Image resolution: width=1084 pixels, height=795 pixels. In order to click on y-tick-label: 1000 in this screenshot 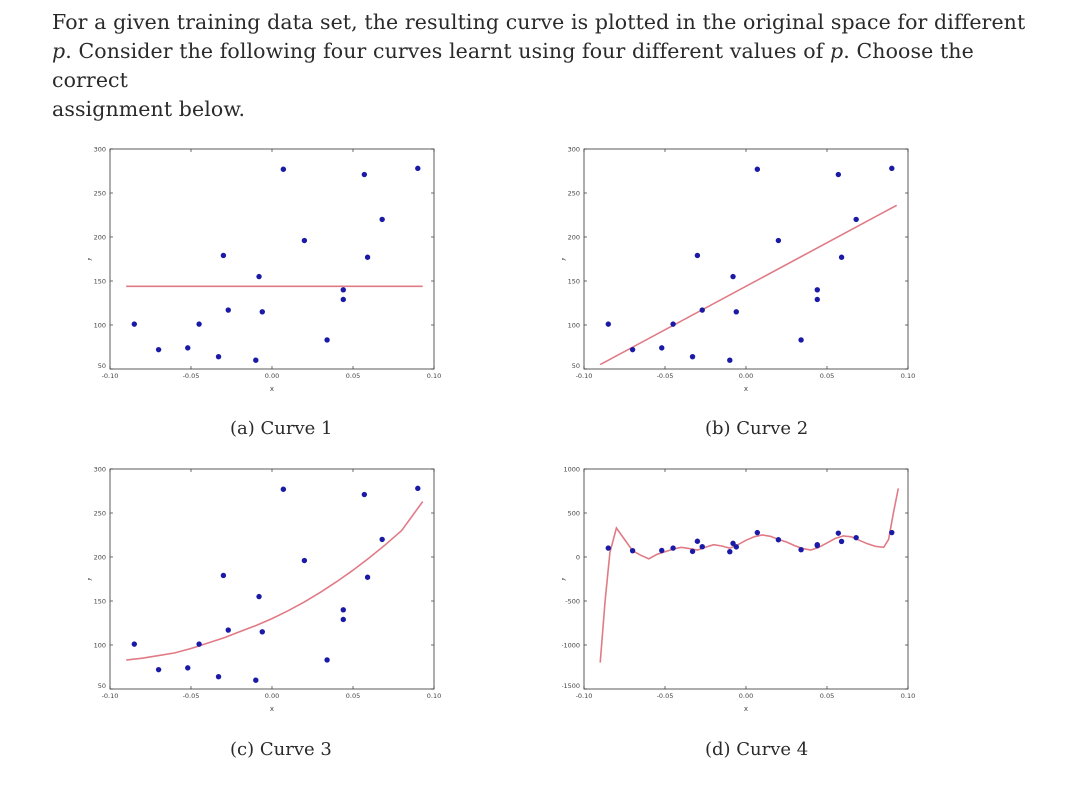, I will do `click(571, 470)`.